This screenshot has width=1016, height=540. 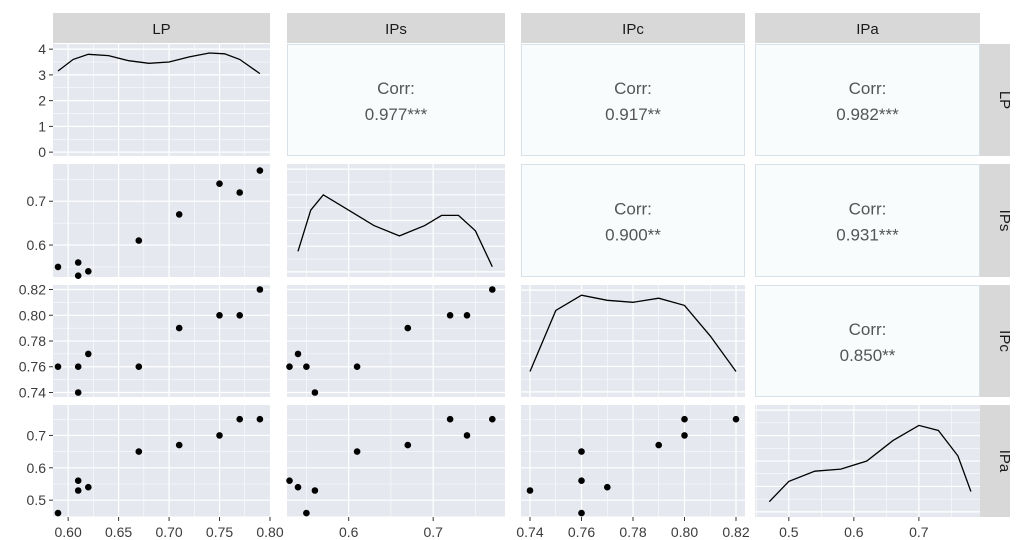 I want to click on strip-top-lp, so click(x=161, y=28).